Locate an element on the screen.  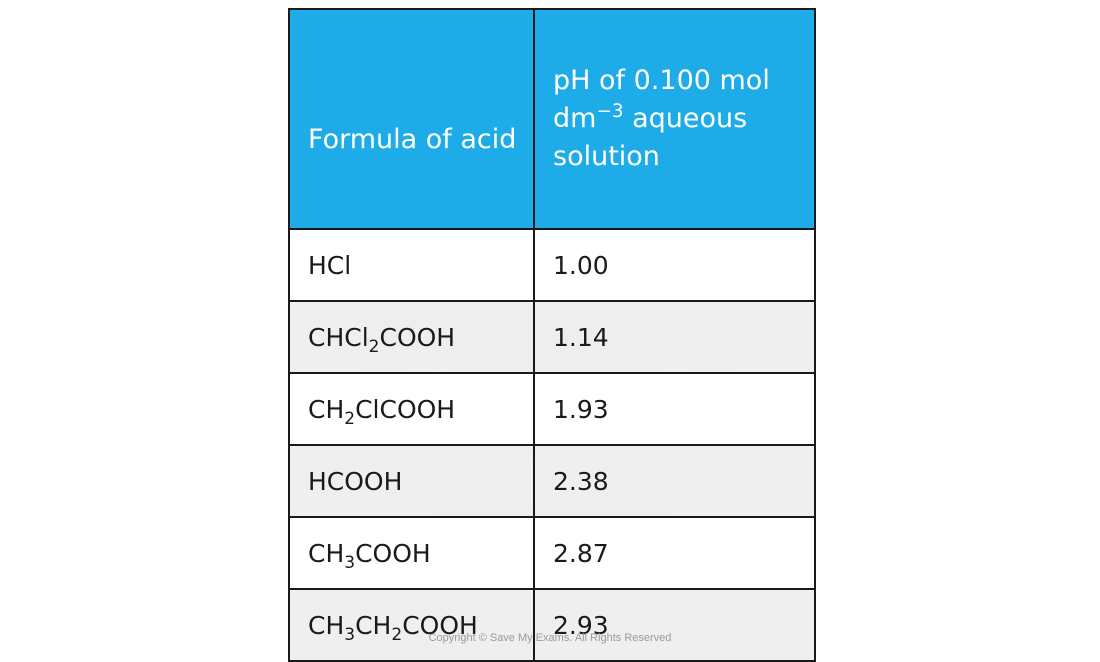
formula-segment: ClCOOH is located at coordinates (405, 409).